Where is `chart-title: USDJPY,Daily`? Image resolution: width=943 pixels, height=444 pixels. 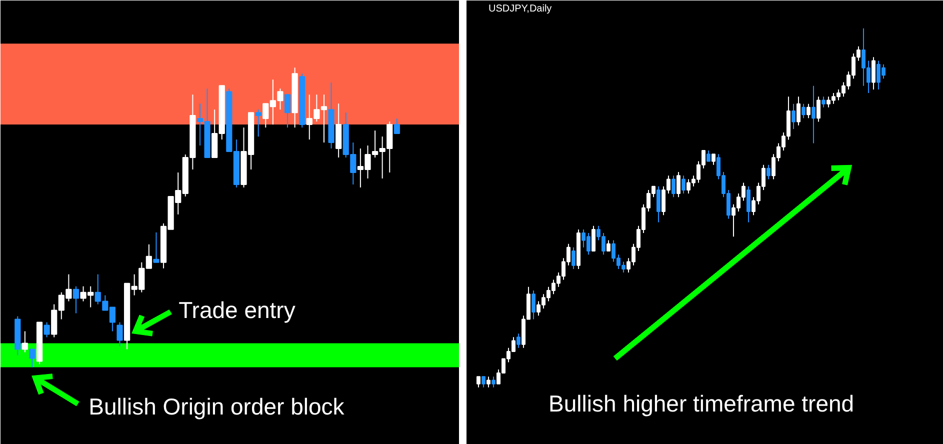 chart-title: USDJPY,Daily is located at coordinates (520, 9).